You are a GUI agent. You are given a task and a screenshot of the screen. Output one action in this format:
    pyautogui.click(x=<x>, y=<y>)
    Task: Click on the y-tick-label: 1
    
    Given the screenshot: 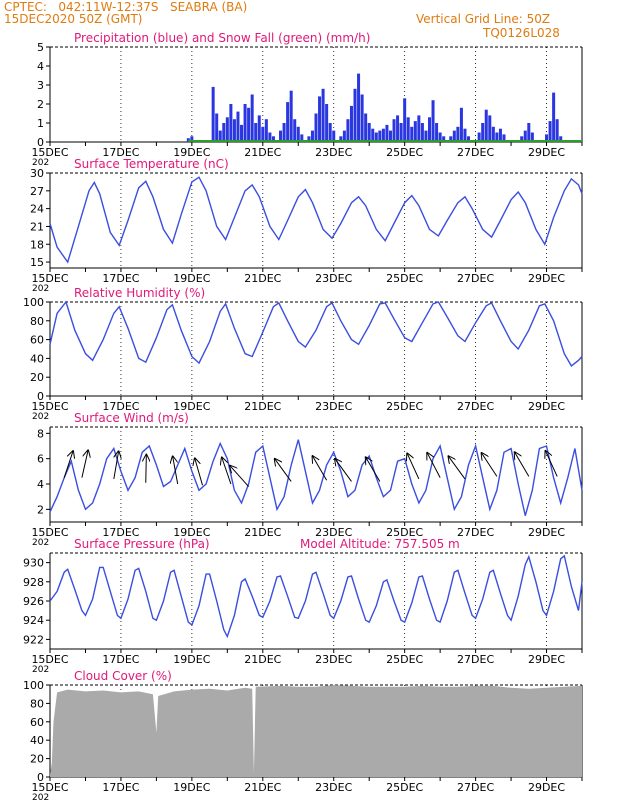 What is the action you would take?
    pyautogui.click(x=40, y=123)
    